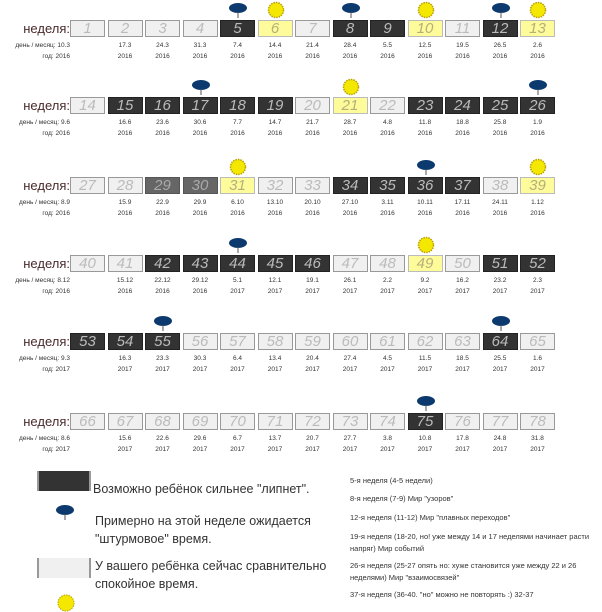 This screenshot has width=602, height=612. What do you see at coordinates (275, 105) in the screenshot?
I see `week-cell: 19` at bounding box center [275, 105].